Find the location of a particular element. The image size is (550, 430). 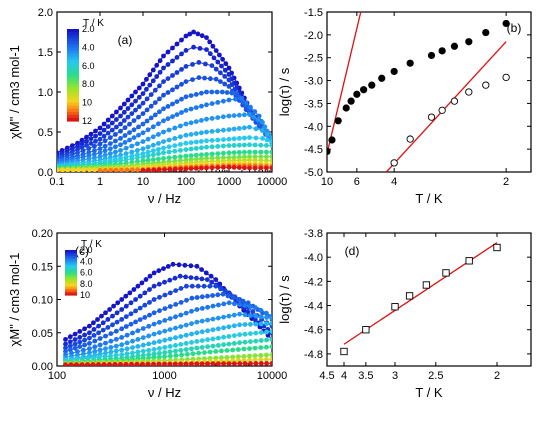

y-axis-title: χM" / cm3 mol-1 is located at coordinates (14, 300).